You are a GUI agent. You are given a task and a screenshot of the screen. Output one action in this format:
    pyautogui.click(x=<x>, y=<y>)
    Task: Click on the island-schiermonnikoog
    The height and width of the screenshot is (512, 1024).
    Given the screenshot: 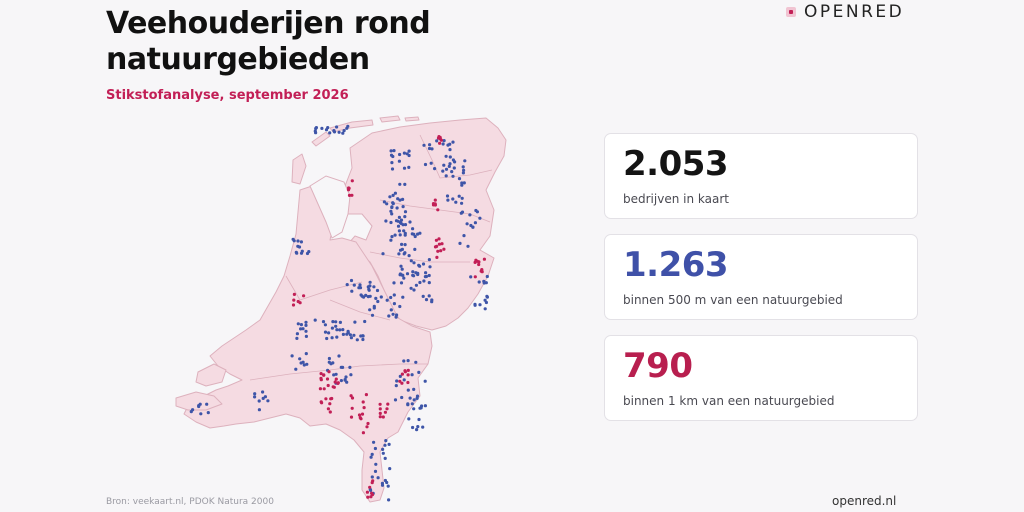 What is the action you would take?
    pyautogui.click(x=412, y=119)
    